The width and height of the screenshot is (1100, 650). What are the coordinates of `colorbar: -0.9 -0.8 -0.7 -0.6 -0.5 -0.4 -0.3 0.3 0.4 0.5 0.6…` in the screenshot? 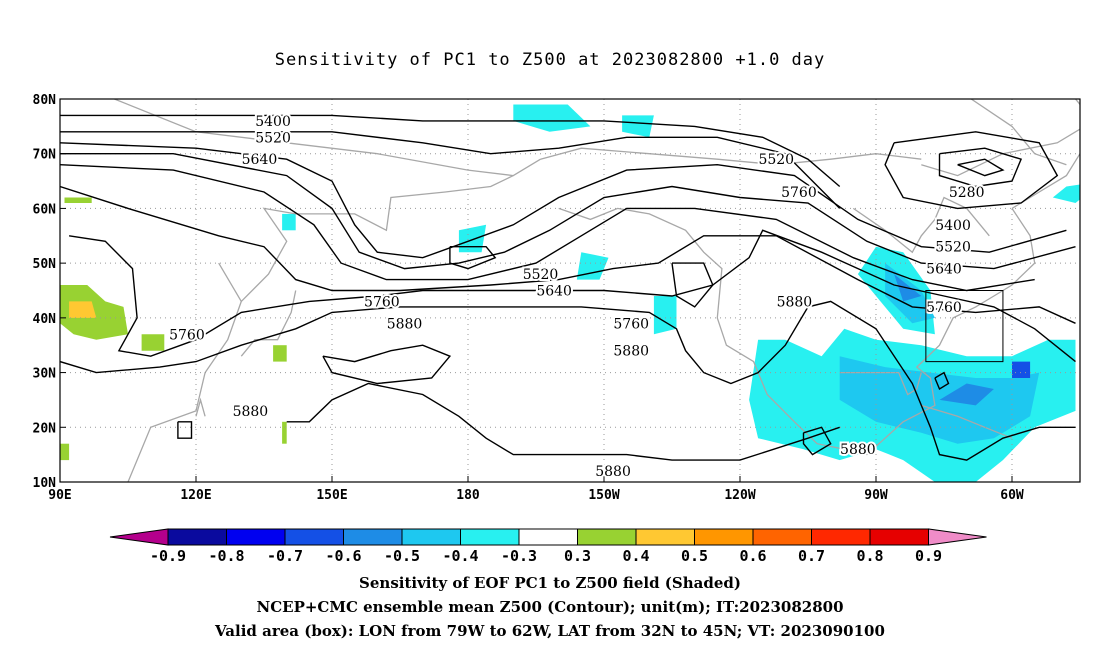 It's located at (548, 546).